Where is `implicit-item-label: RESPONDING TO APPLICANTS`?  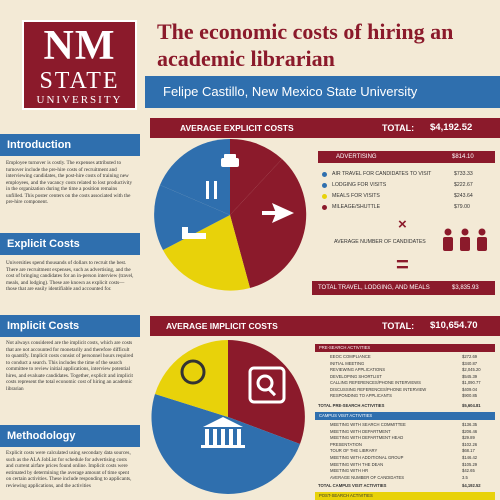 implicit-item-label: RESPONDING TO APPLICANTS is located at coordinates (361, 395).